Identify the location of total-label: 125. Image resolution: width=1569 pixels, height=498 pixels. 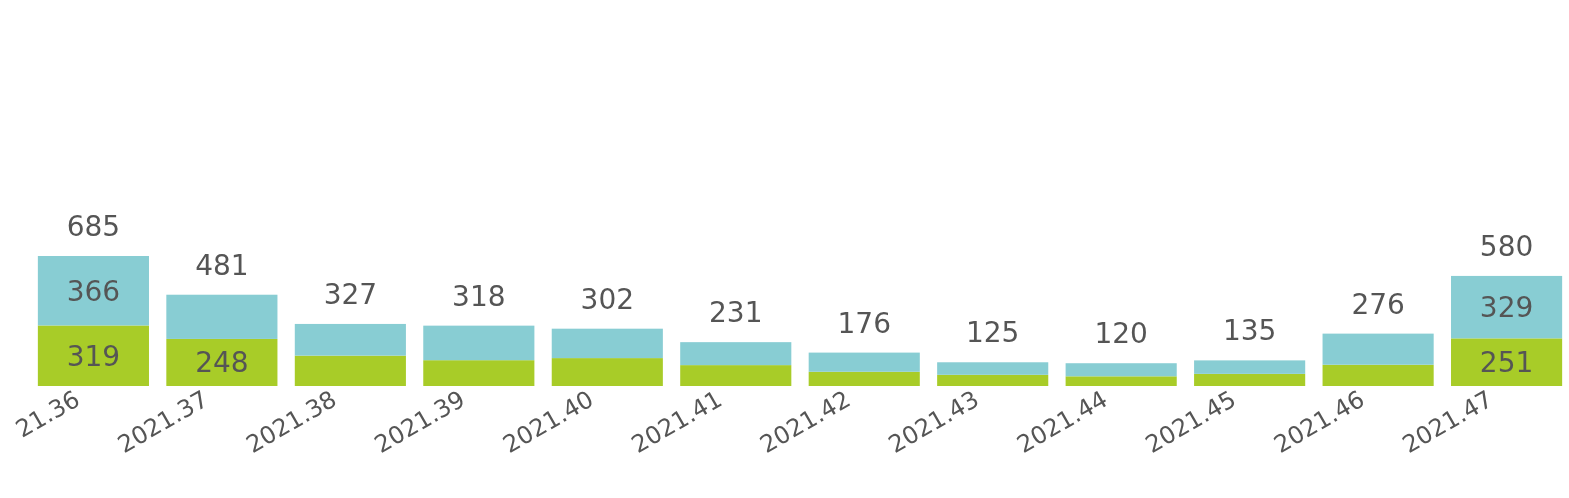
(992, 333).